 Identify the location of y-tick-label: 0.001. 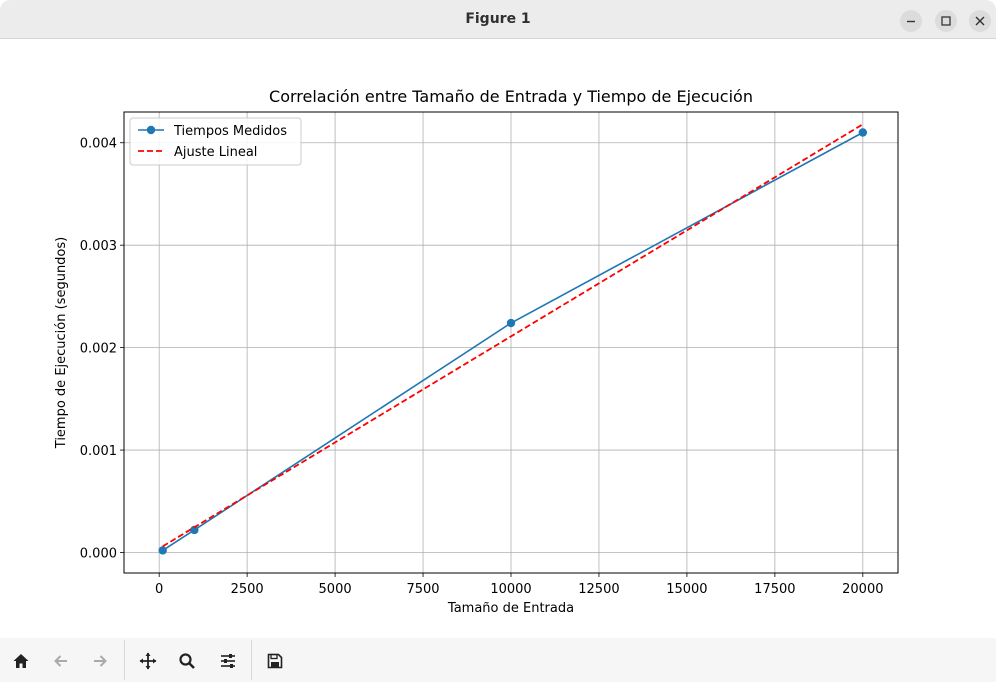
(98, 451).